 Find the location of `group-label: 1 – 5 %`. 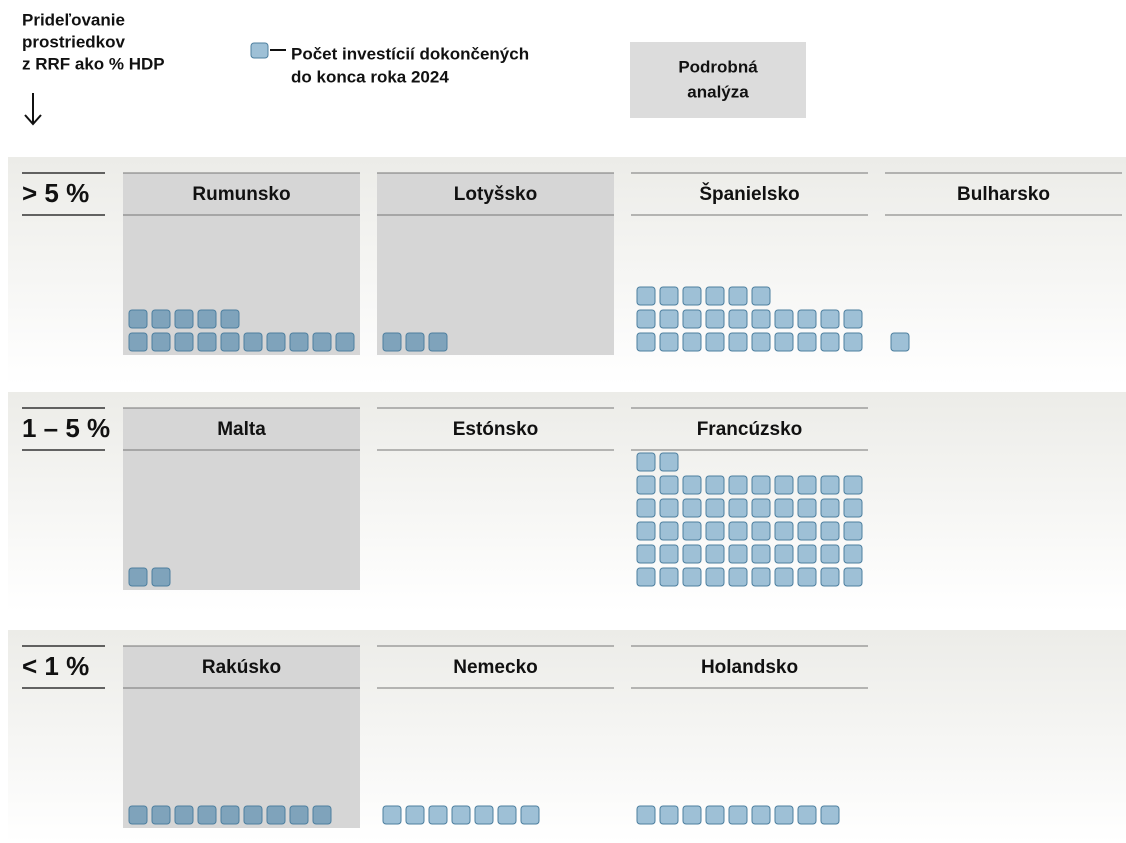

group-label: 1 – 5 % is located at coordinates (66, 428).